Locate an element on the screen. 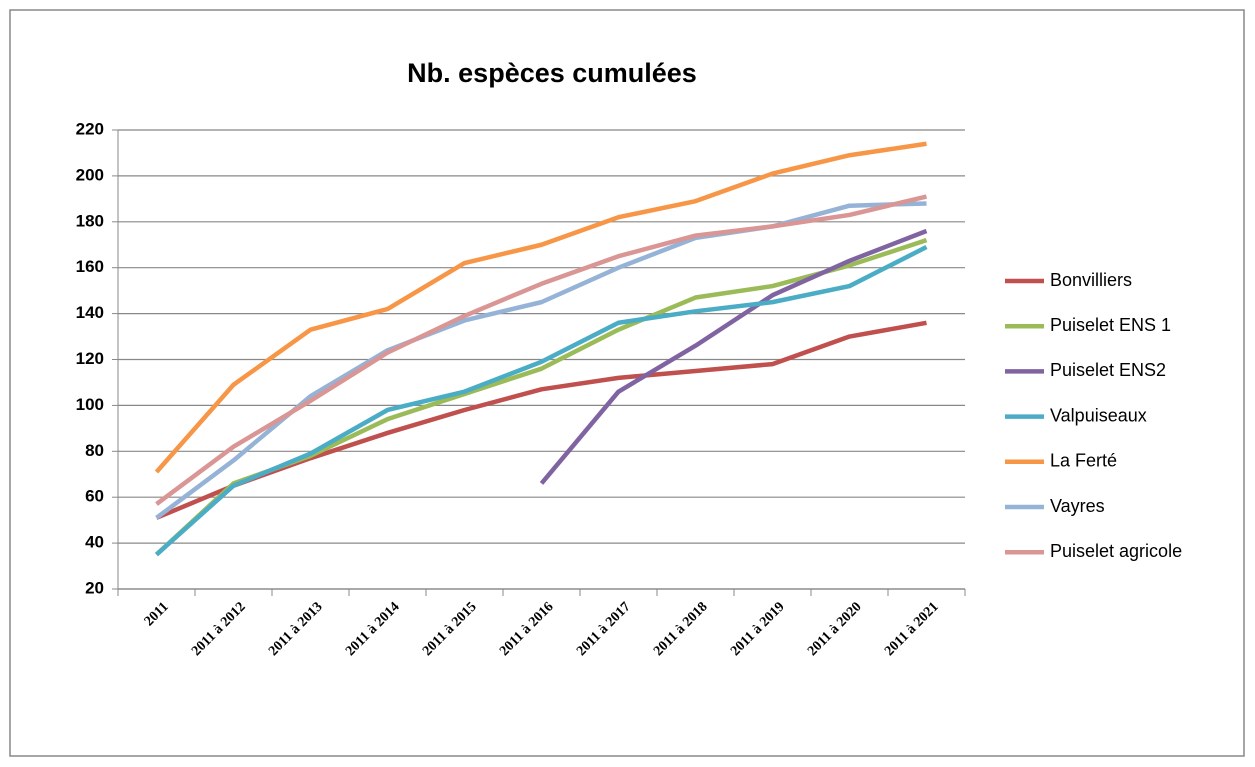 This screenshot has height=767, width=1255. legend-label: Bonvilliers is located at coordinates (1091, 280).